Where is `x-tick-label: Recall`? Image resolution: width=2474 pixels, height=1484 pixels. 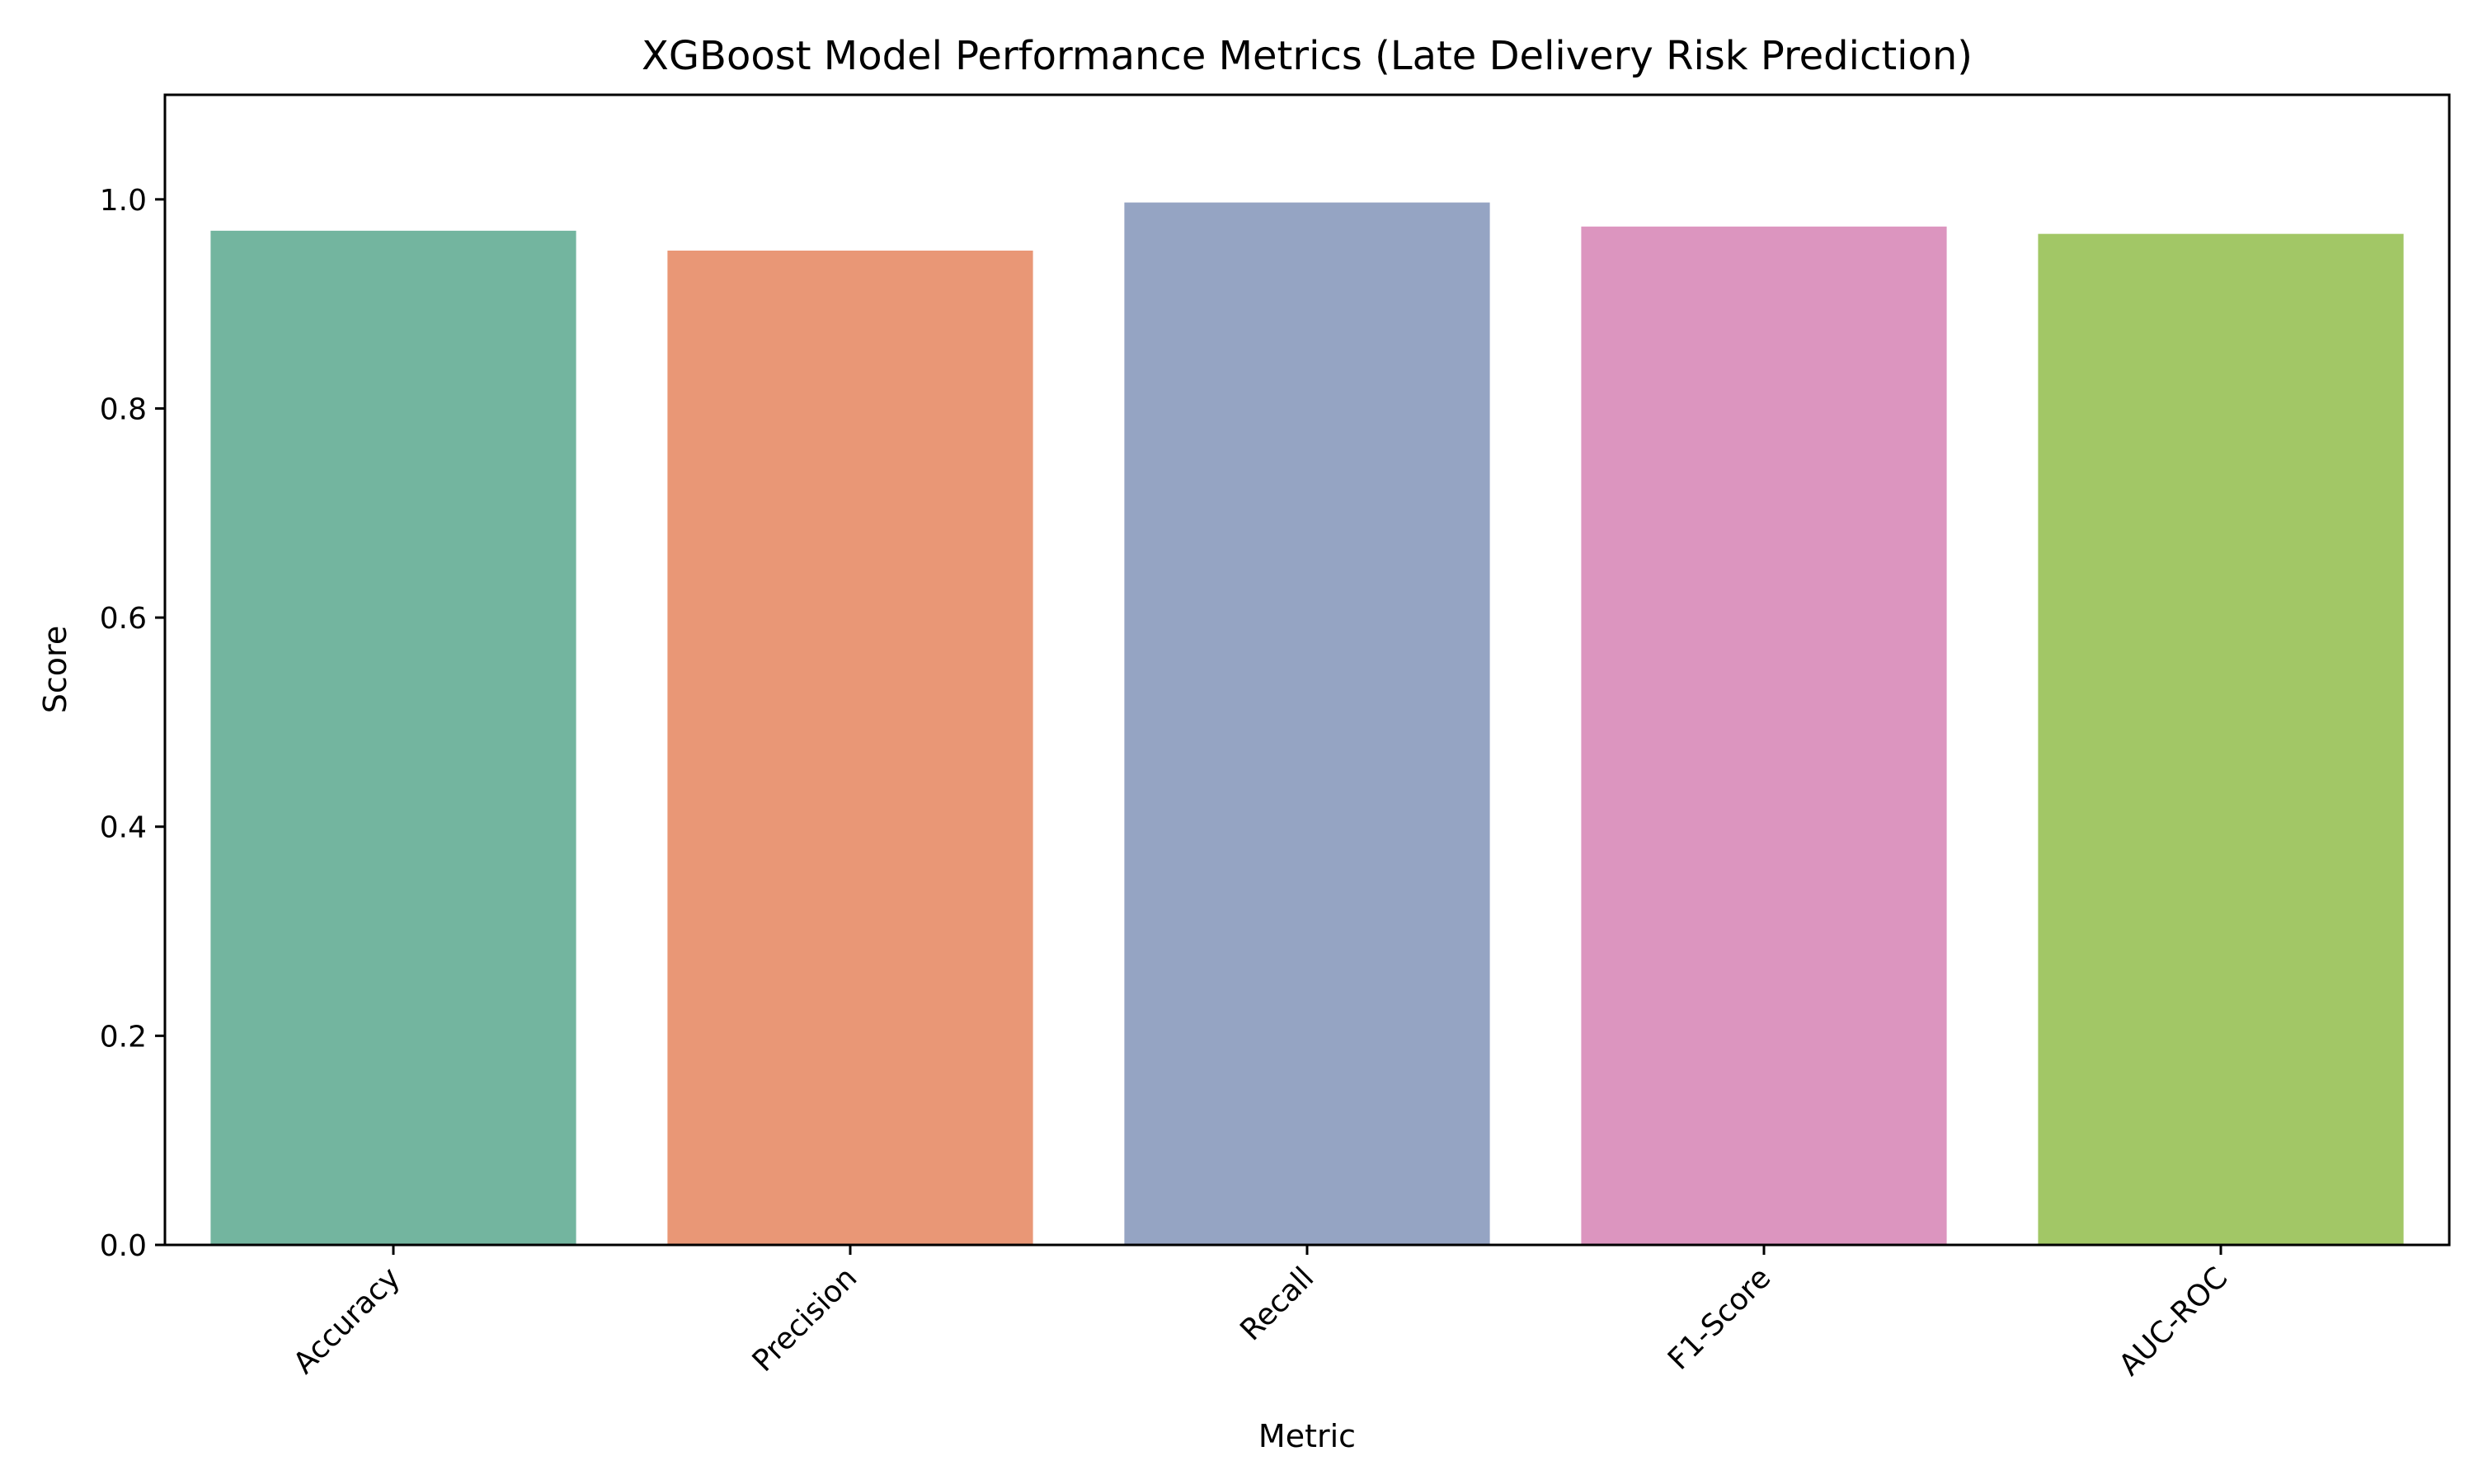 x-tick-label: Recall is located at coordinates (1277, 1304).